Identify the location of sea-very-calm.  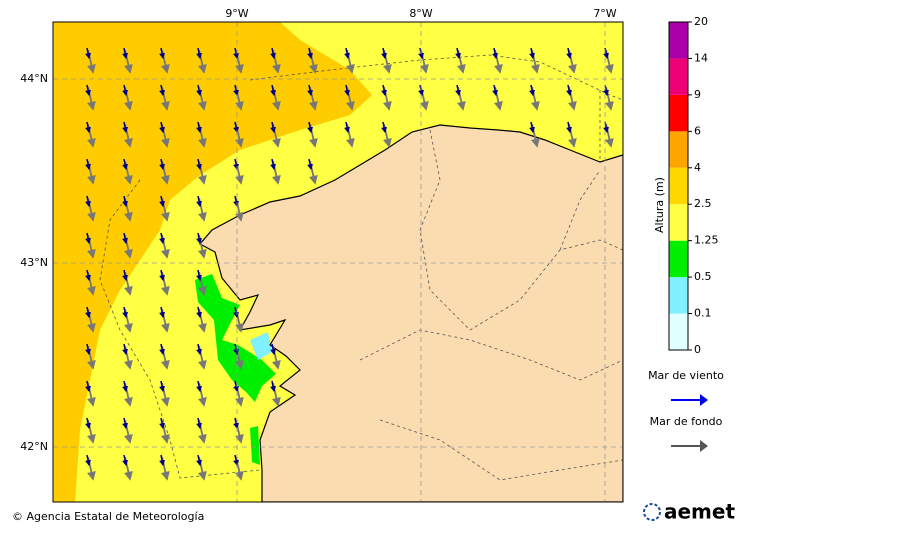
(261, 346).